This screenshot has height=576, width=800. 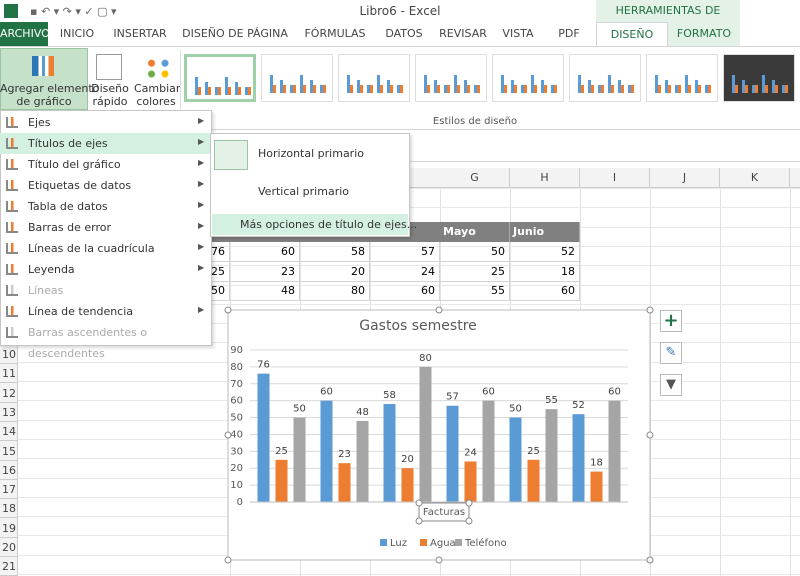 What do you see at coordinates (671, 353) in the screenshot?
I see `chart-styles-btn: ✎` at bounding box center [671, 353].